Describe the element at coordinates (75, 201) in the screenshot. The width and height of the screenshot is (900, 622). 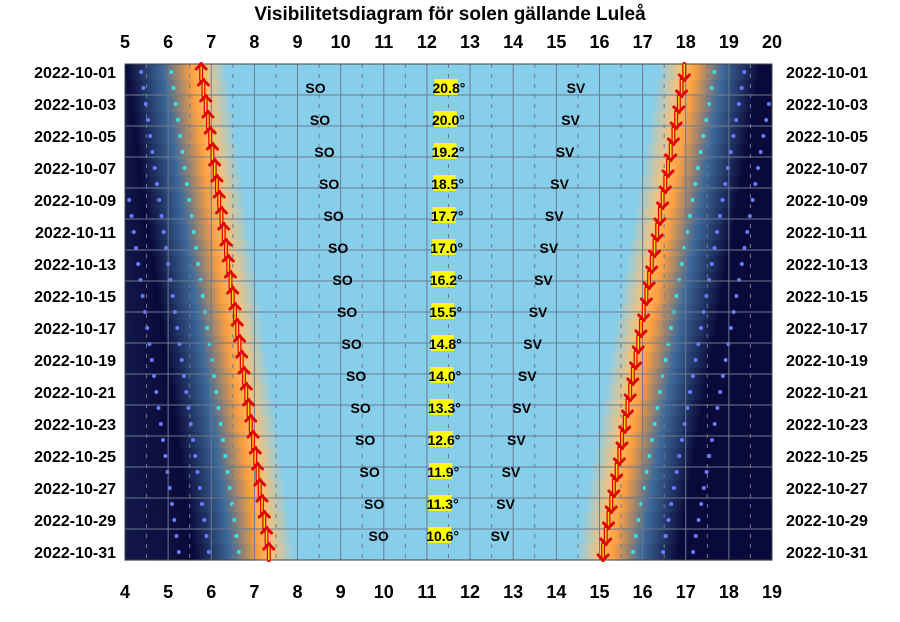
I see `left-date-label: 2022-10-09` at that location.